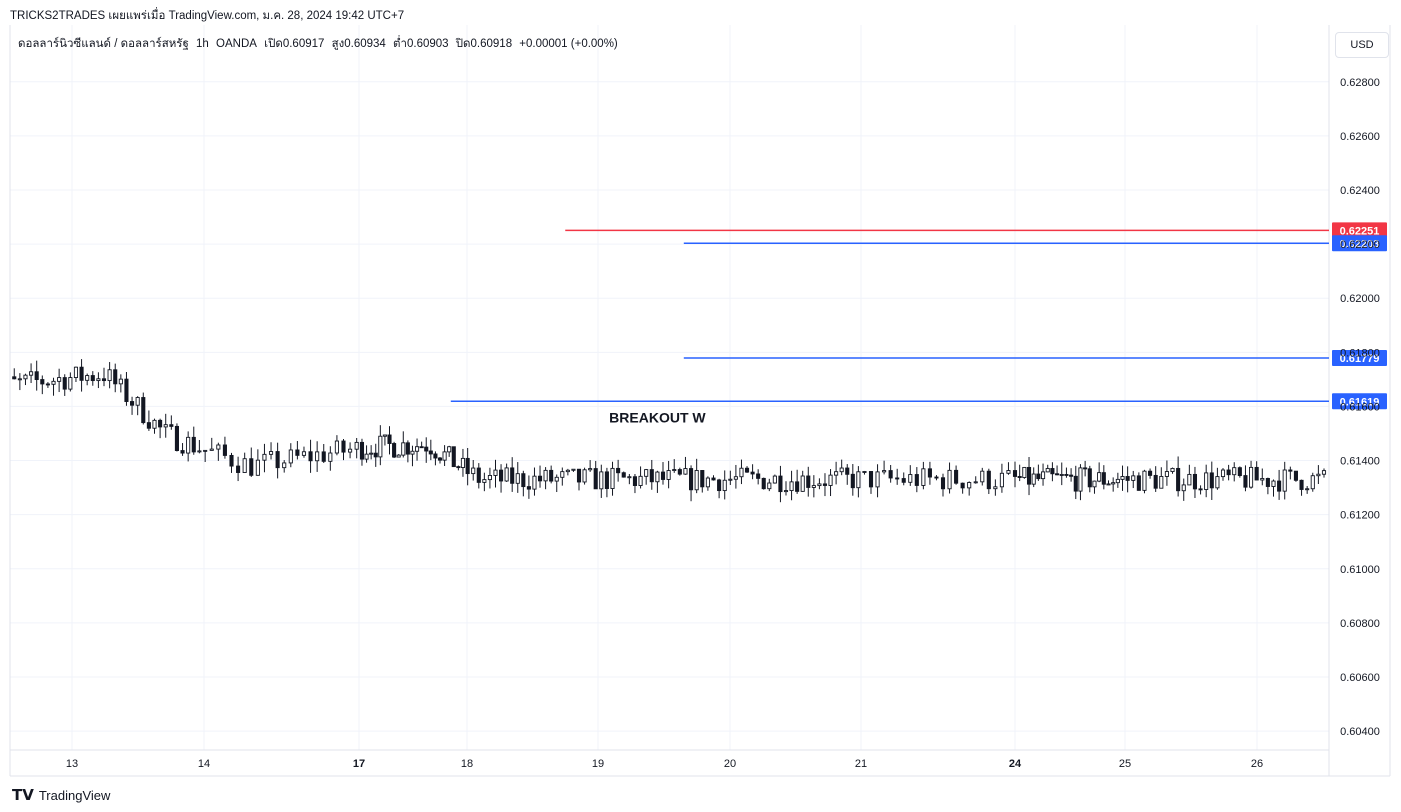  What do you see at coordinates (202, 44) in the screenshot?
I see `interval-label: 1h` at bounding box center [202, 44].